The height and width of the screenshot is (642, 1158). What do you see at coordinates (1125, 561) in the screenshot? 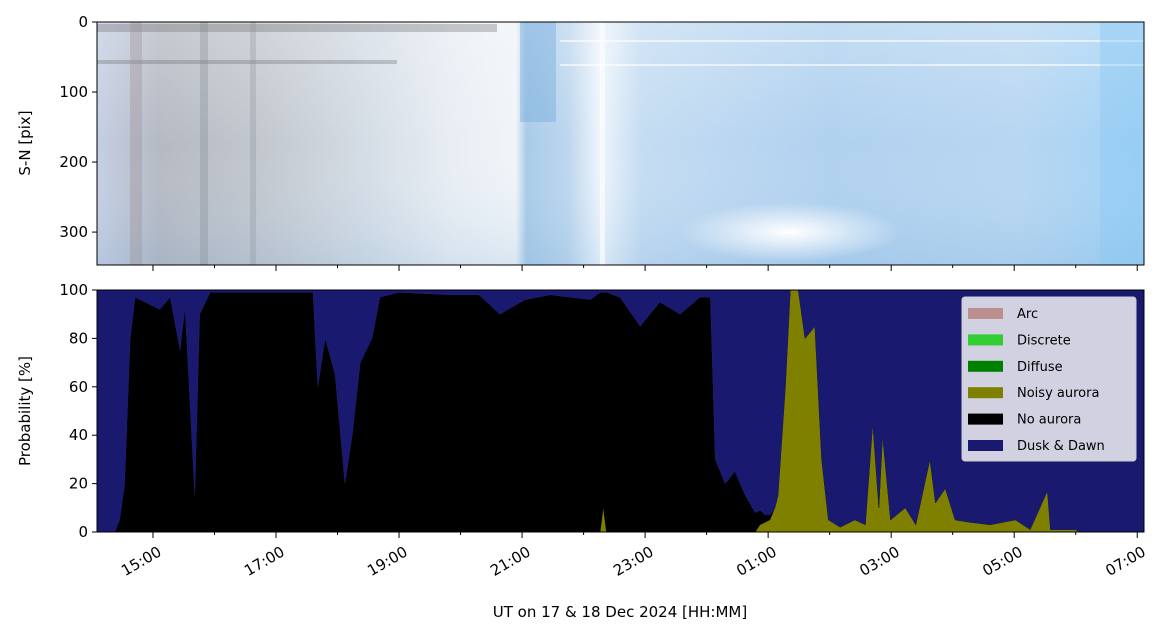
I see `x-tick-label: 07:00` at bounding box center [1125, 561].